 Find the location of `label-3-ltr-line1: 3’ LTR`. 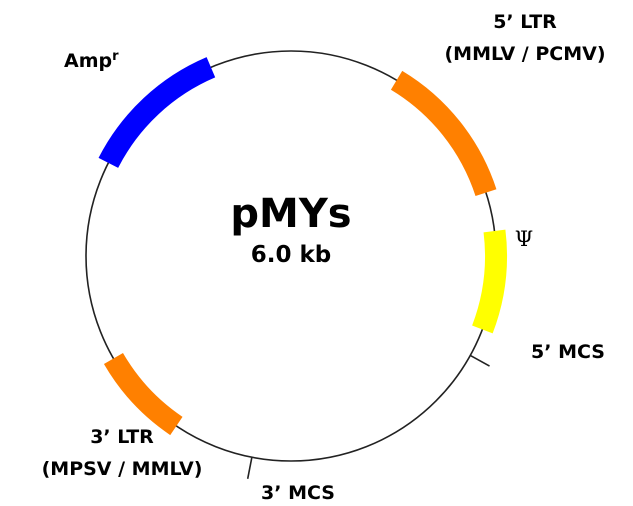

label-3-ltr-line1: 3’ LTR is located at coordinates (122, 437).